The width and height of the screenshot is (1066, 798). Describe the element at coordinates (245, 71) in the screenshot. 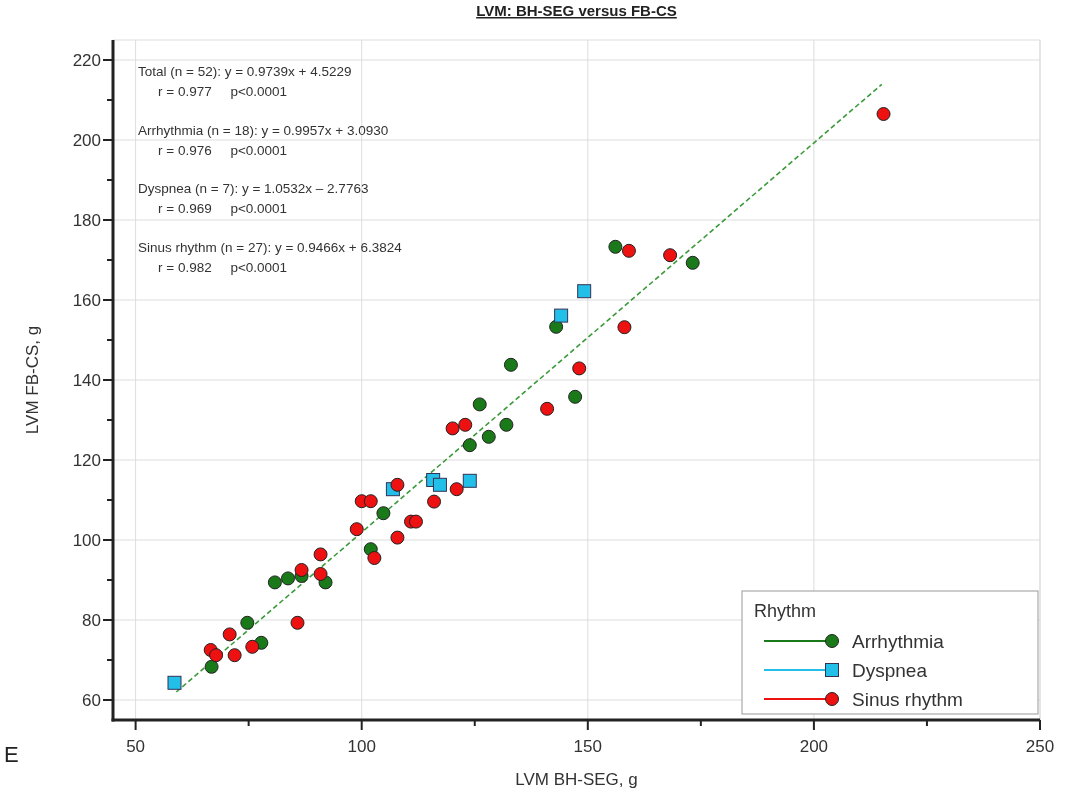

I see `annotation: Total (n = 52): y = 0.9739x + 4.5229` at that location.